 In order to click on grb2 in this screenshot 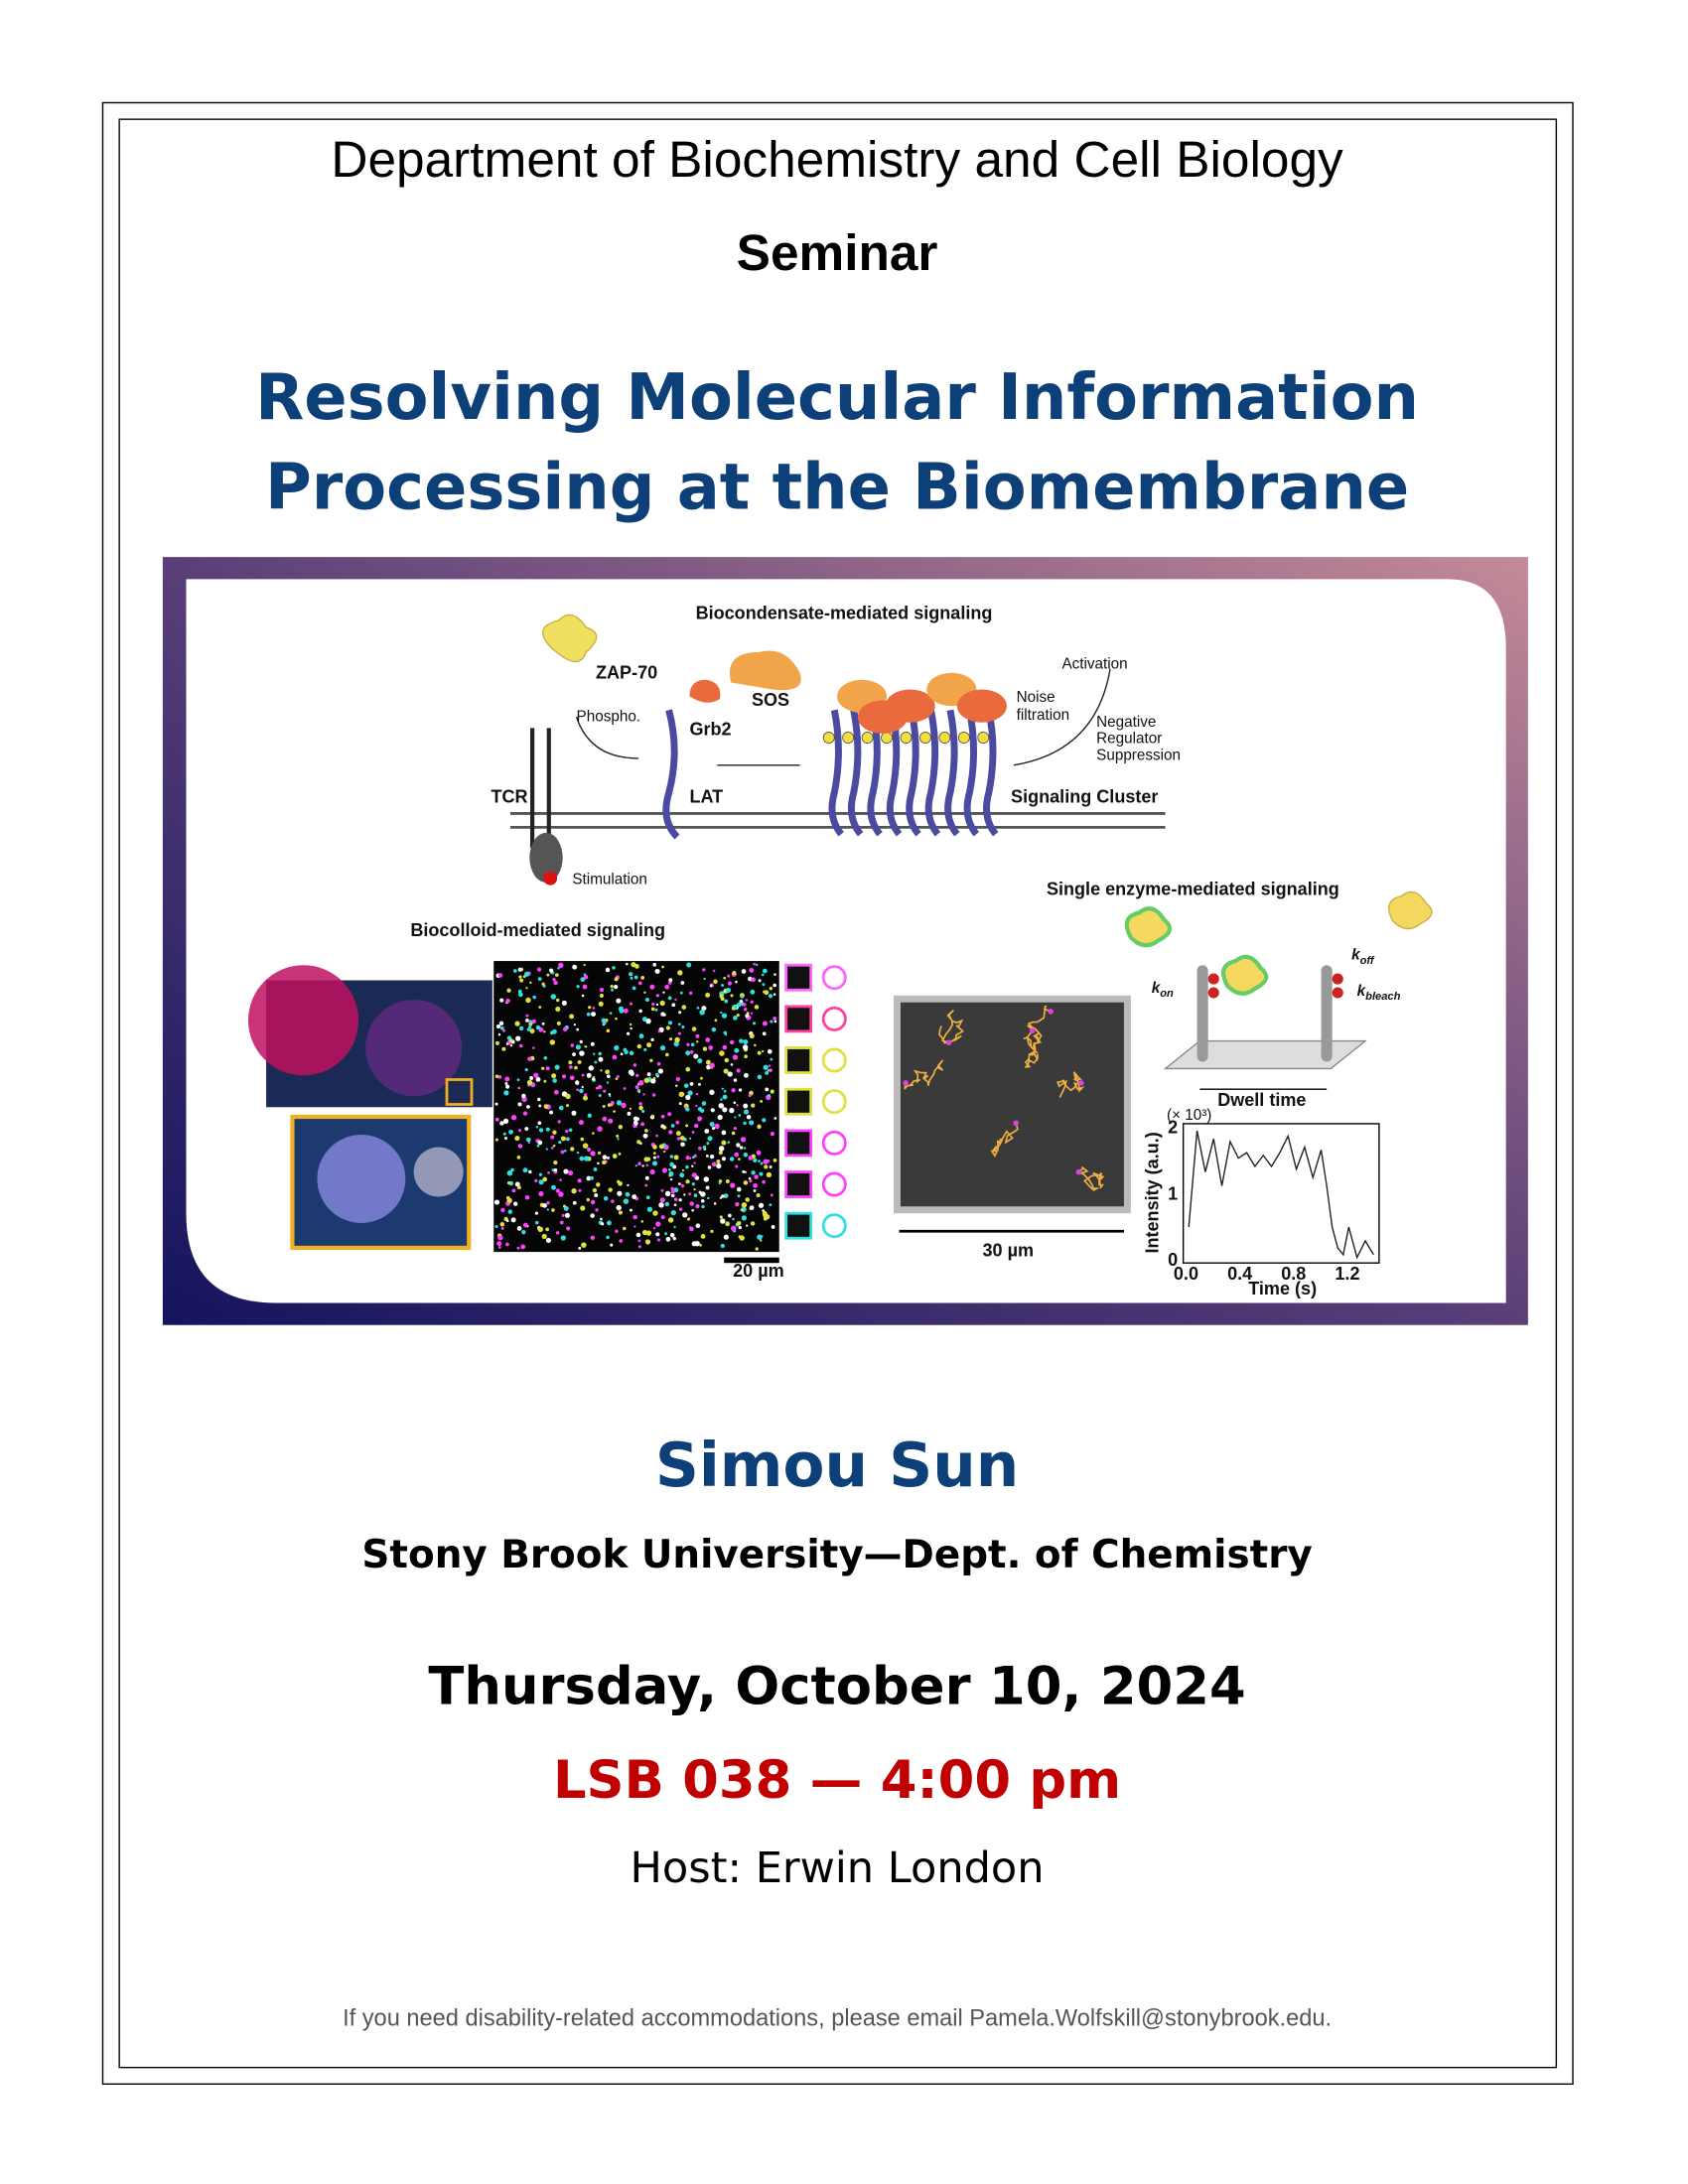, I will do `click(705, 691)`.